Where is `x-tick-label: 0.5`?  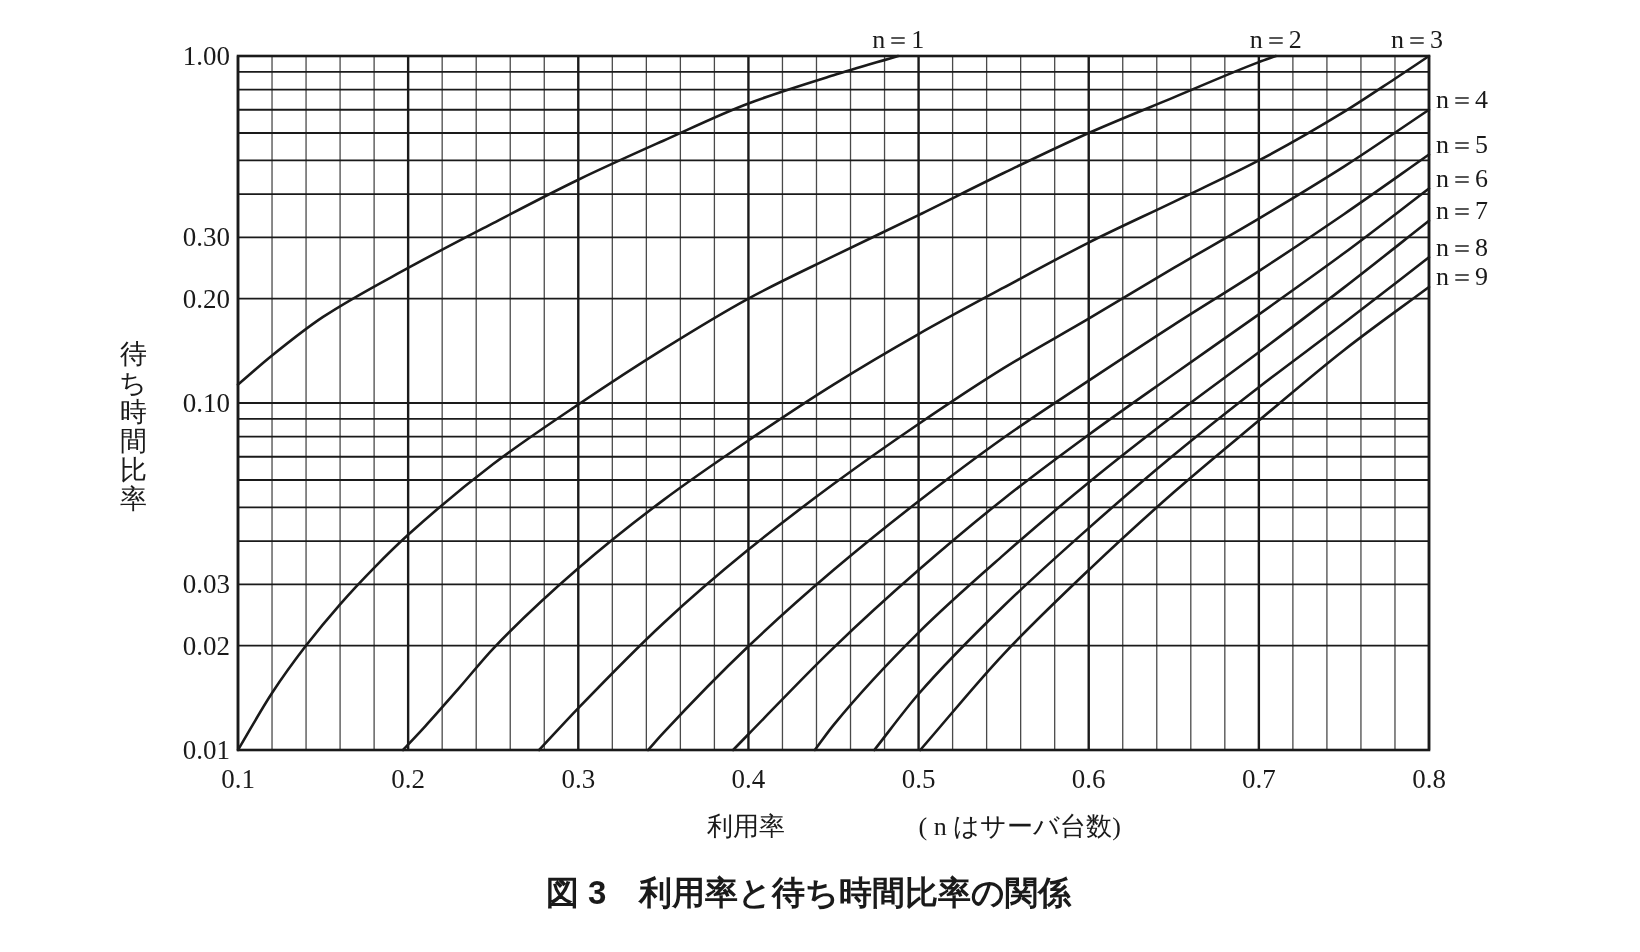
x-tick-label: 0.5 is located at coordinates (918, 779).